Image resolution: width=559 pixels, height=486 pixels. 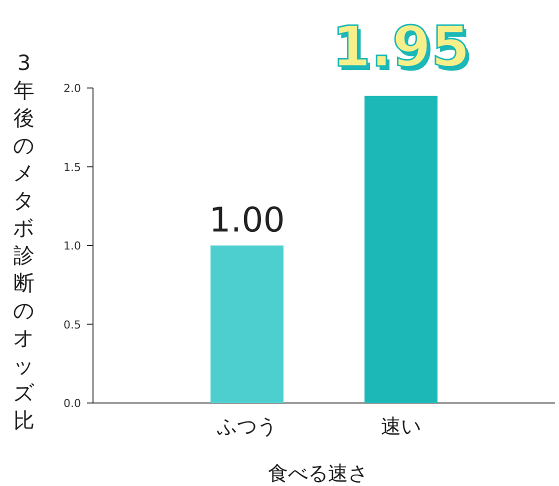 What do you see at coordinates (72, 88) in the screenshot?
I see `y-tick-label: 2.0` at bounding box center [72, 88].